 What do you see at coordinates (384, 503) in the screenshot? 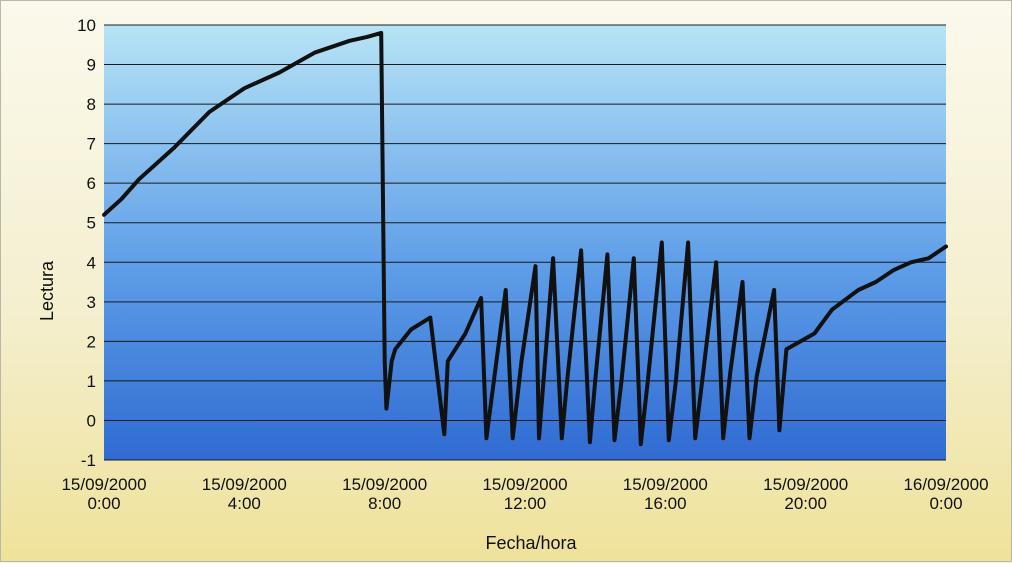
I see `x-tick-time: 8:00` at bounding box center [384, 503].